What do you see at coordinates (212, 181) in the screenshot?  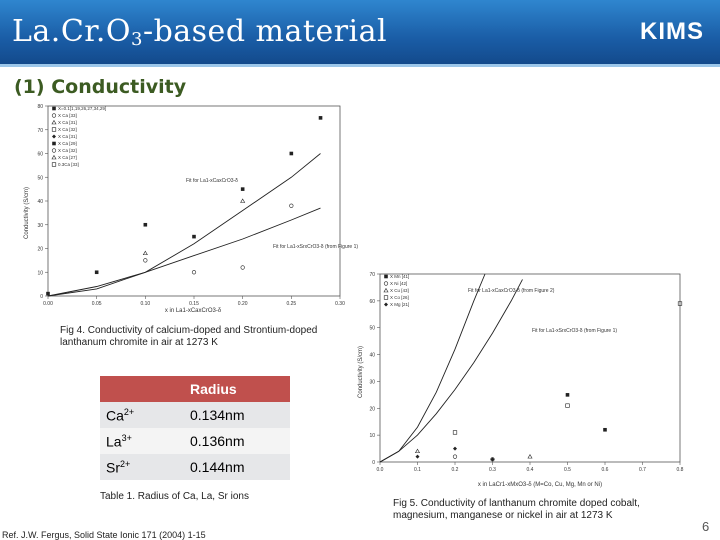 I see `fig4-fit-label: Fit for La1-xCaxCrO3-δ` at bounding box center [212, 181].